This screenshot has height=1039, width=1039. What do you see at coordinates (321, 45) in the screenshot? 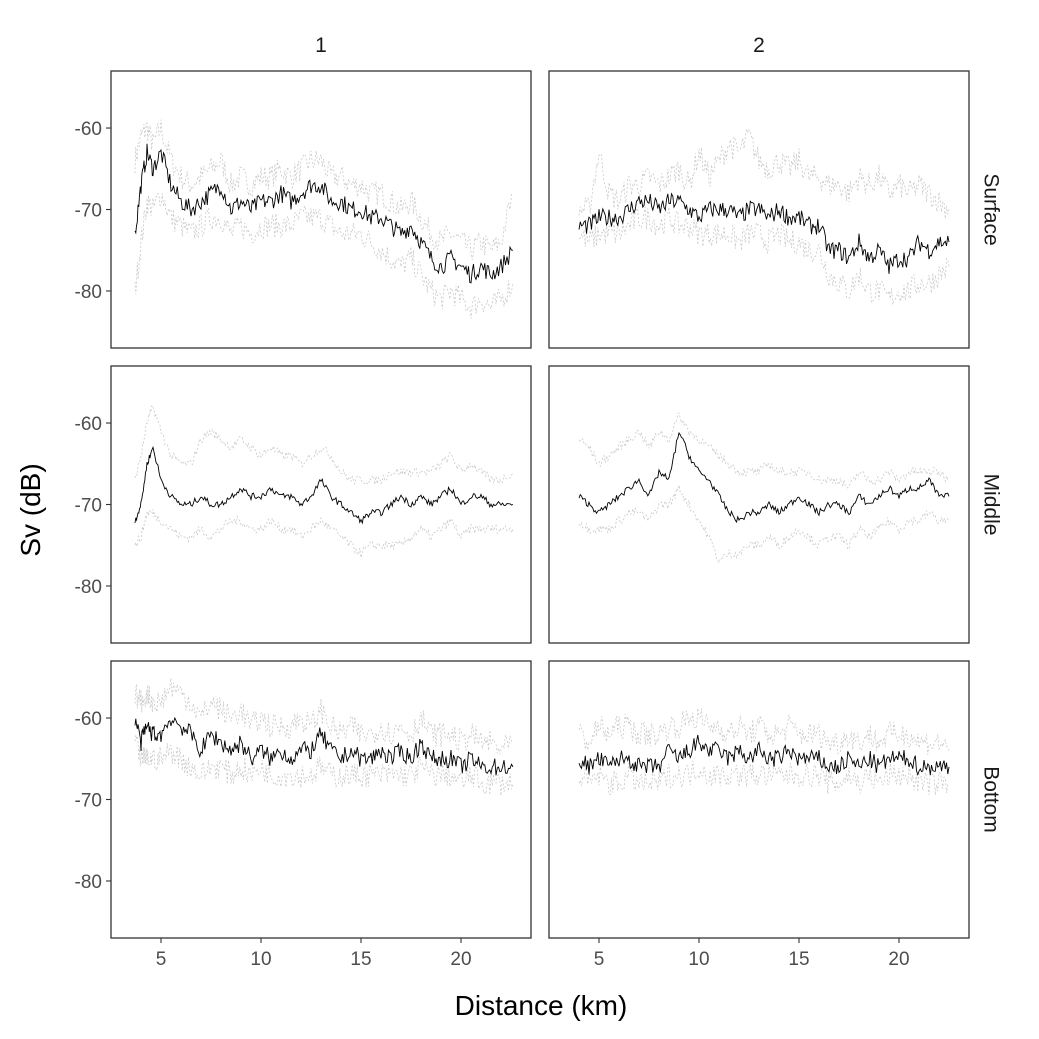
I see `column-strip-label: 1` at bounding box center [321, 45].